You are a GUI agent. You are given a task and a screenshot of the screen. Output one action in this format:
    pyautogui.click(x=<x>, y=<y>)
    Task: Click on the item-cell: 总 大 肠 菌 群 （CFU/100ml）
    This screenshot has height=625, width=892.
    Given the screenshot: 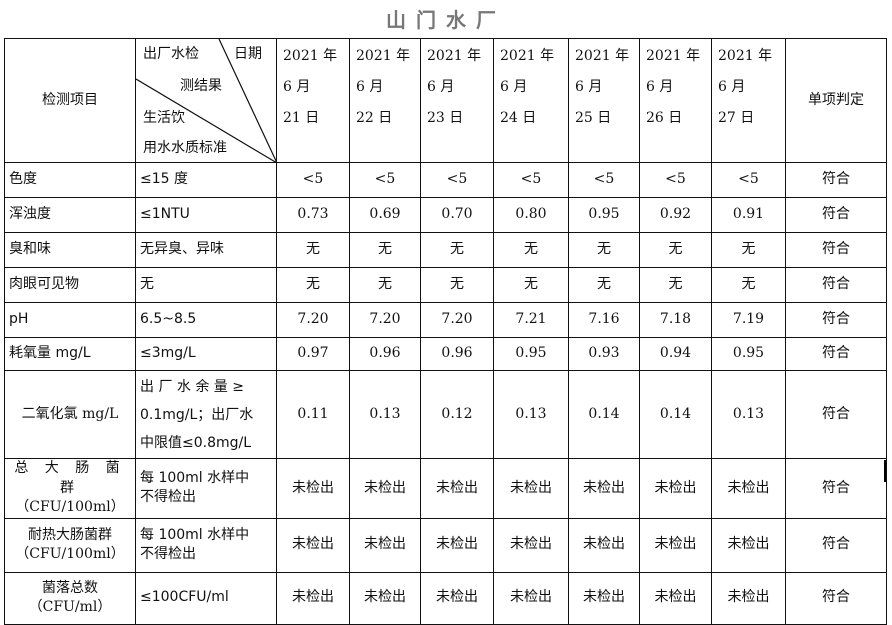 What is the action you would take?
    pyautogui.click(x=70, y=488)
    